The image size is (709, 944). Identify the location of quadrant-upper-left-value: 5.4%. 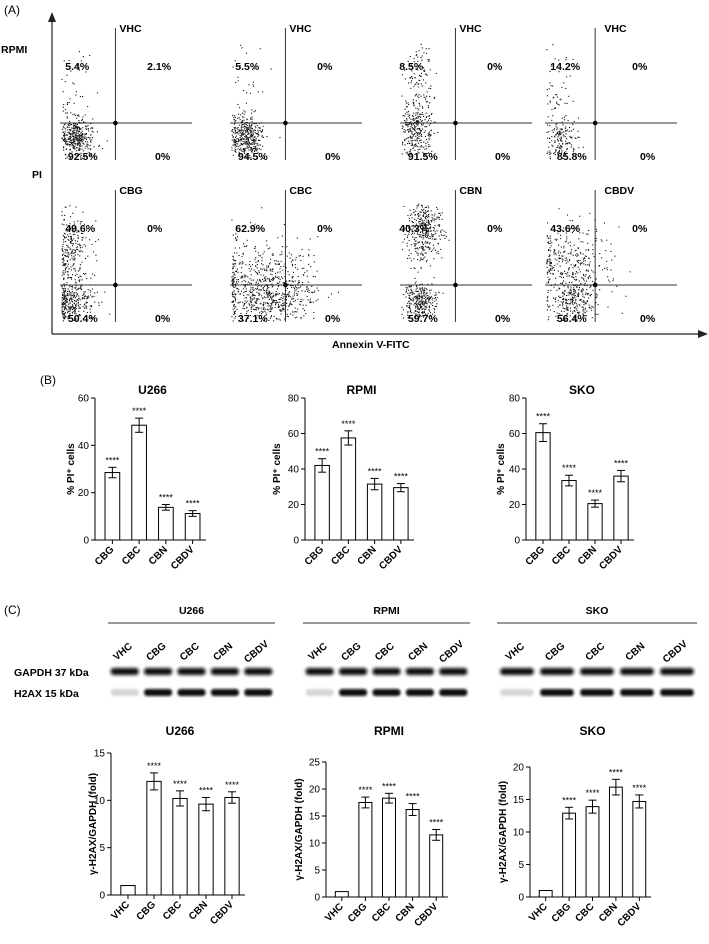
(77, 67).